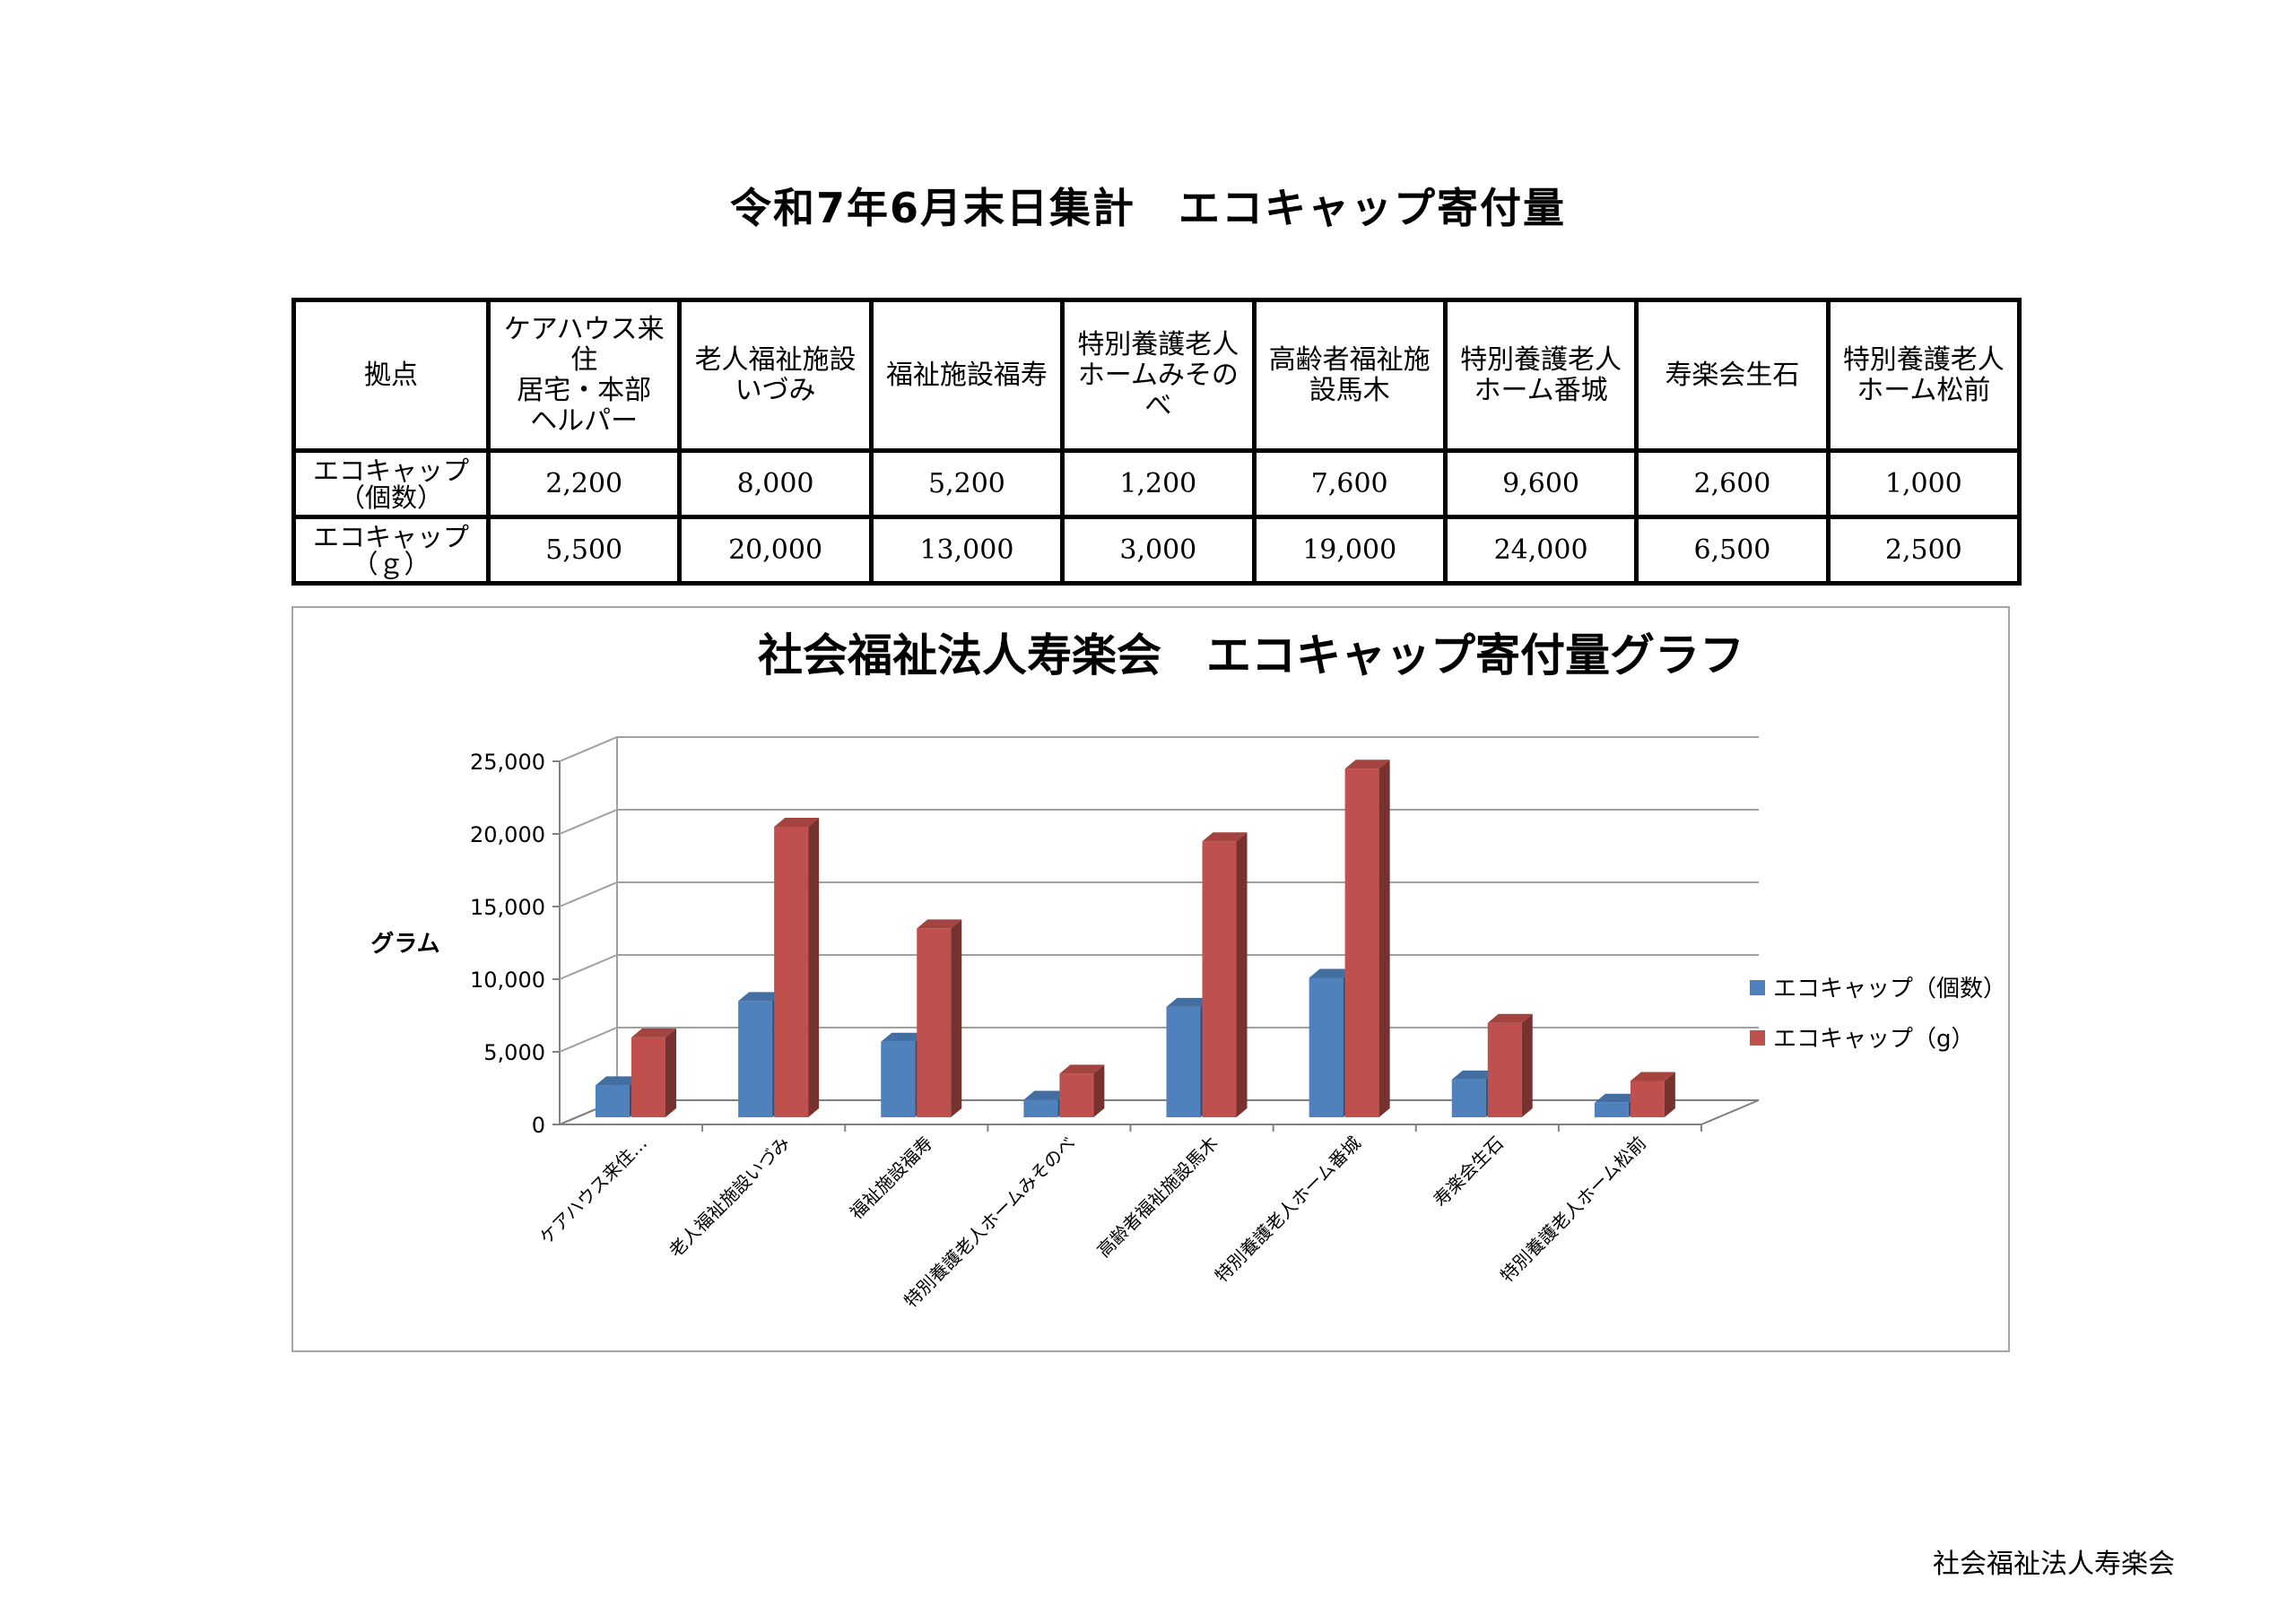 The image size is (2296, 1623). Describe the element at coordinates (966, 483) in the screenshot. I see `table-cell: 5,200` at that location.